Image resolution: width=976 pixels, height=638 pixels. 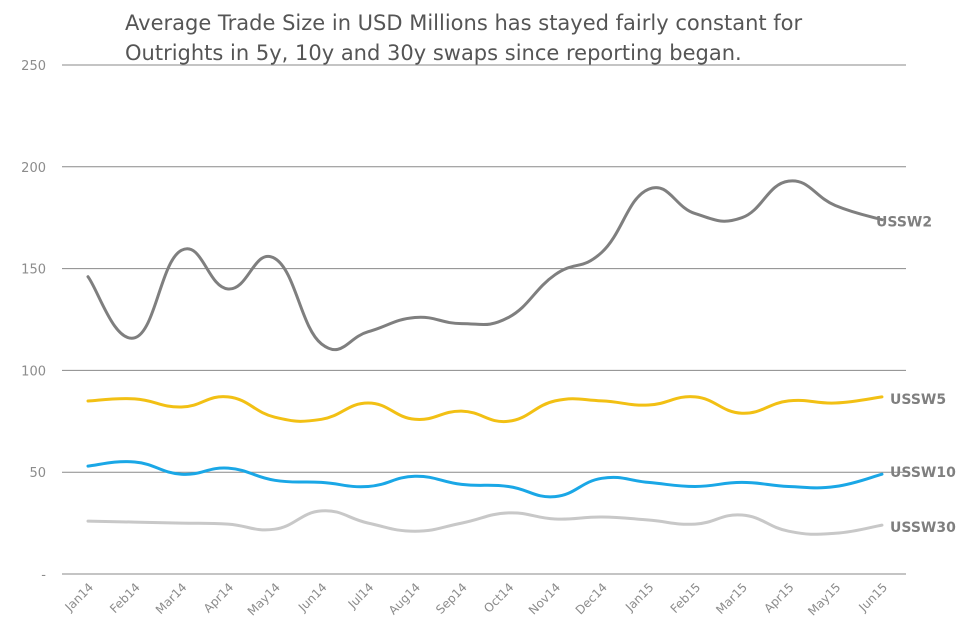 What do you see at coordinates (498, 597) in the screenshot?
I see `x-tick-label: Oct14` at bounding box center [498, 597].